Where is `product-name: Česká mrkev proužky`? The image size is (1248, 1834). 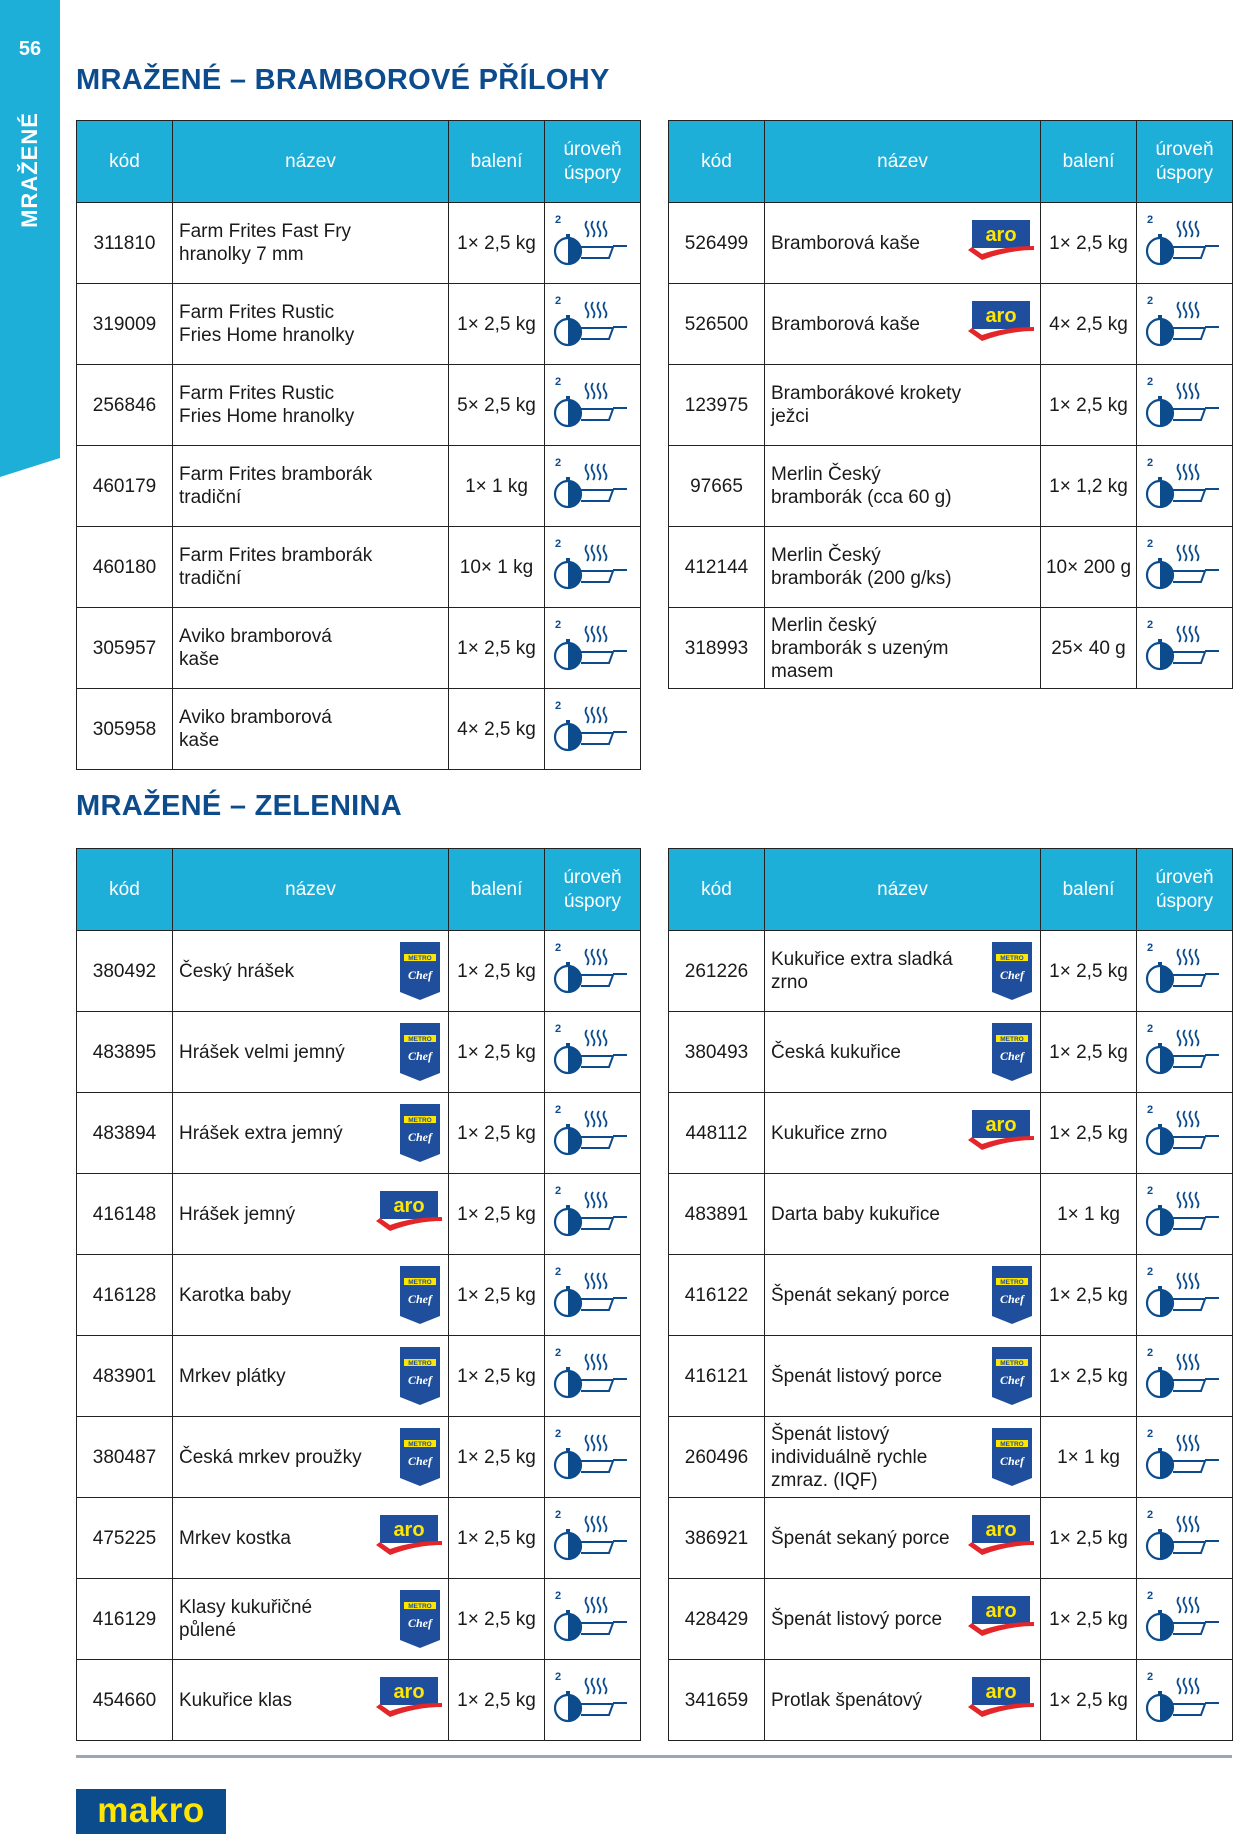
product-name: Česká mrkev proužky is located at coordinates (270, 1457).